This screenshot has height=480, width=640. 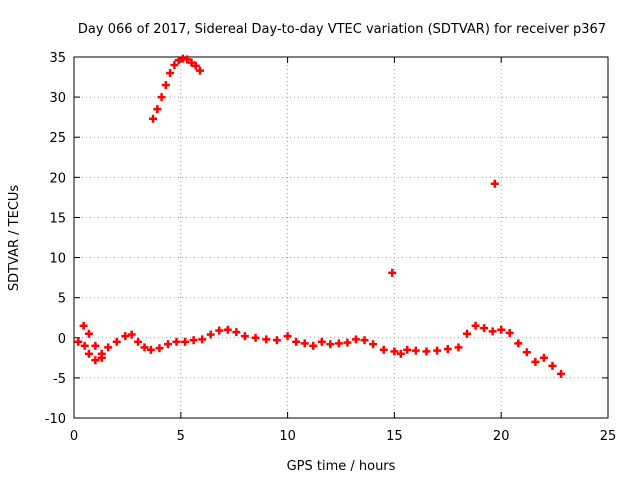 What do you see at coordinates (62, 299) in the screenshot?
I see `y-tick-label: 5` at bounding box center [62, 299].